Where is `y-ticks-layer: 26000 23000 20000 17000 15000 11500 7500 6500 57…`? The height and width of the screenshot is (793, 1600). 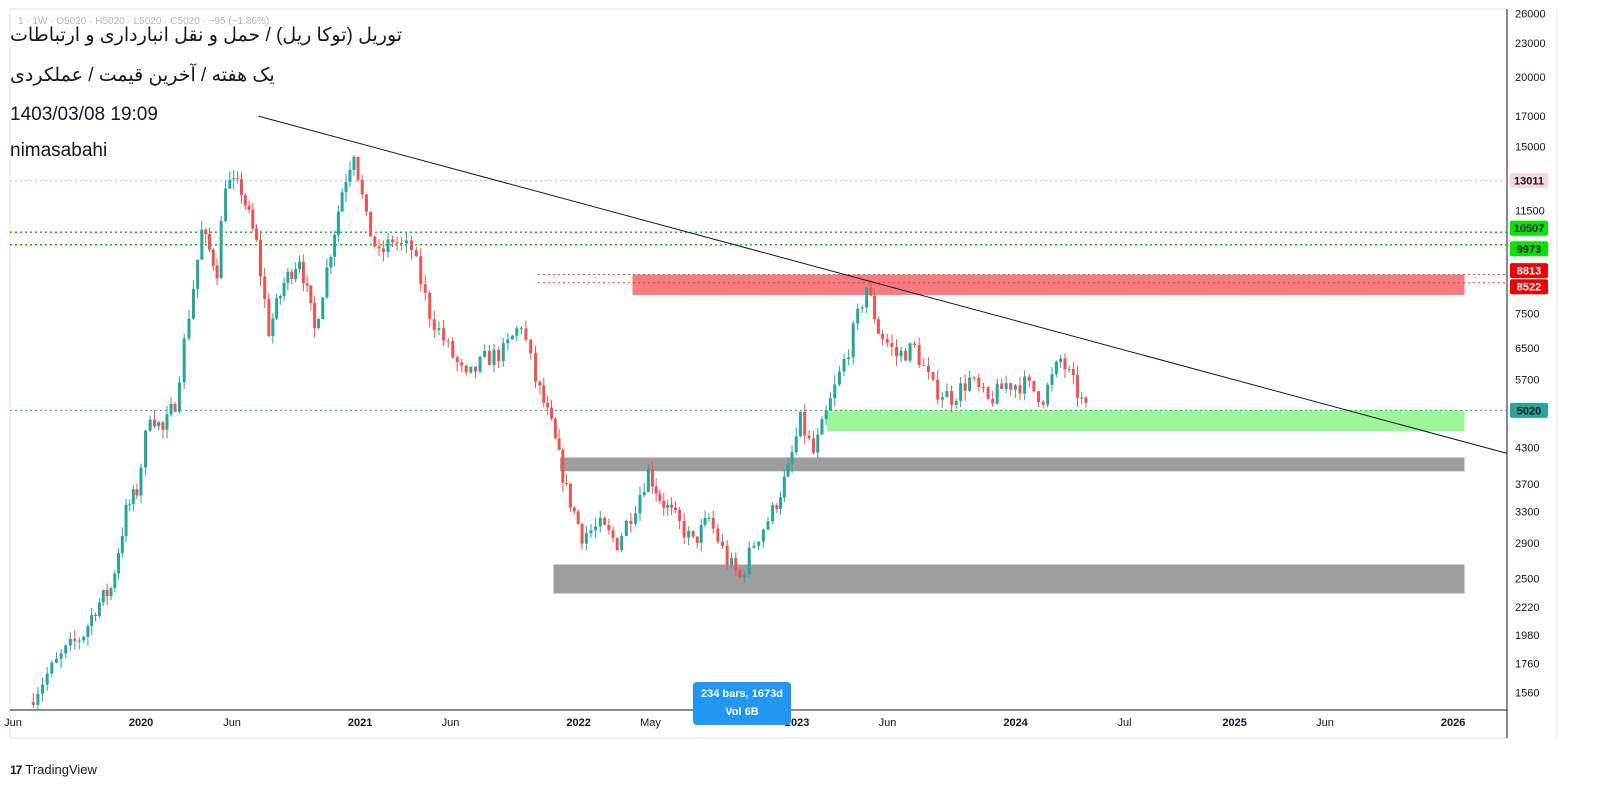
y-ticks-layer: 26000 23000 20000 17000 15000 11500 7500 6500 57… is located at coordinates (1530, 354).